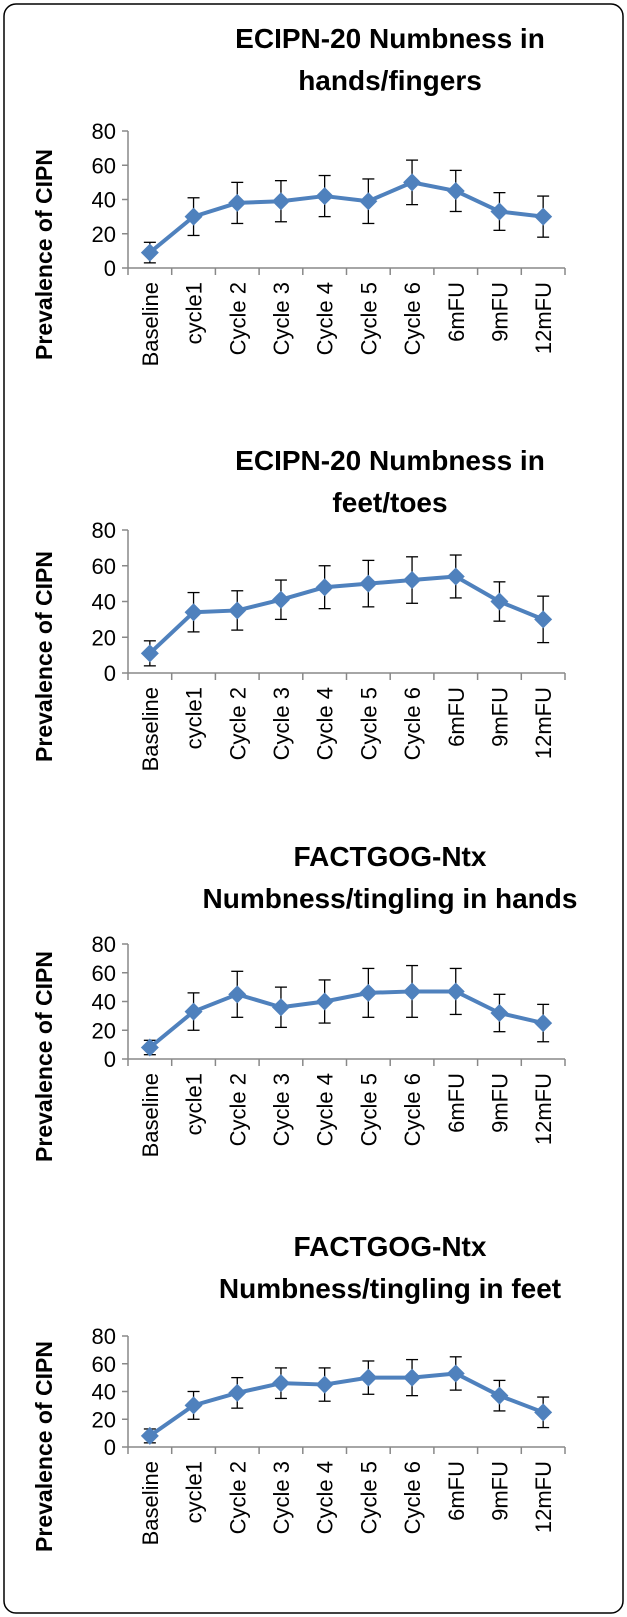 The width and height of the screenshot is (627, 1617). Describe the element at coordinates (390, 1267) in the screenshot. I see `chart-title: FACTGOG-Ntx Numbness/tingling in feet` at that location.